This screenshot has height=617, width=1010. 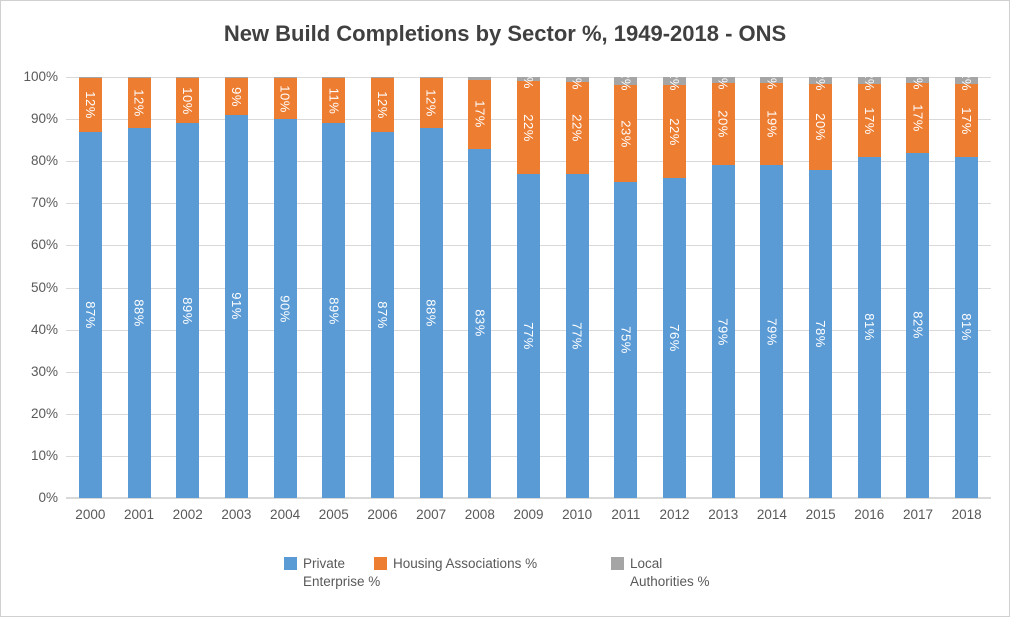 I want to click on bar-group-2014: 79% 19% 2%, so click(x=772, y=287).